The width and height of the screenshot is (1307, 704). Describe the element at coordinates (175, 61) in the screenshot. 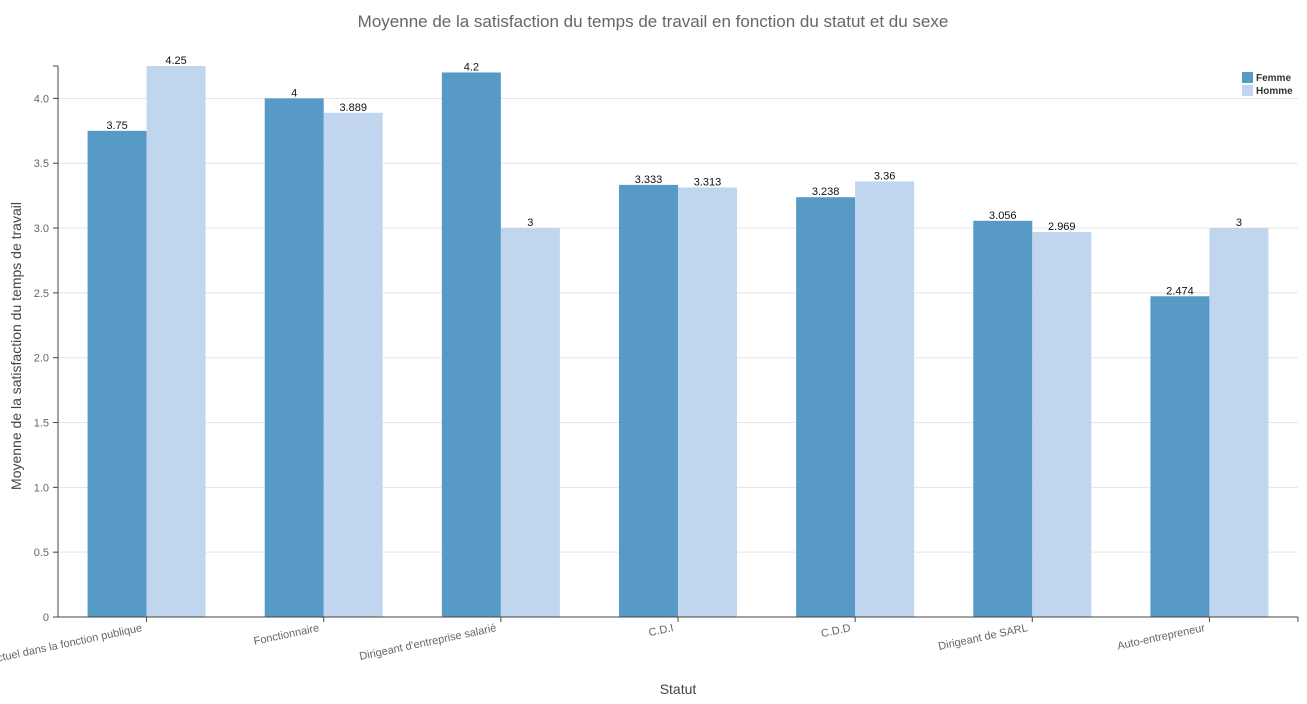

I see `bar-value-label: 4.25` at that location.